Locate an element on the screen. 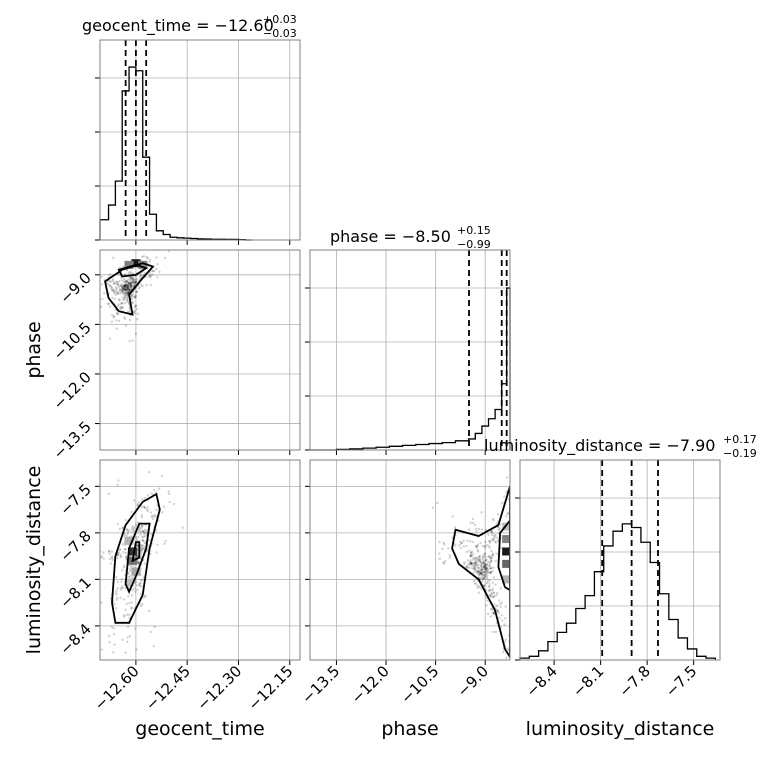 This screenshot has height=760, width=760. panel-frame is located at coordinates (410, 560).